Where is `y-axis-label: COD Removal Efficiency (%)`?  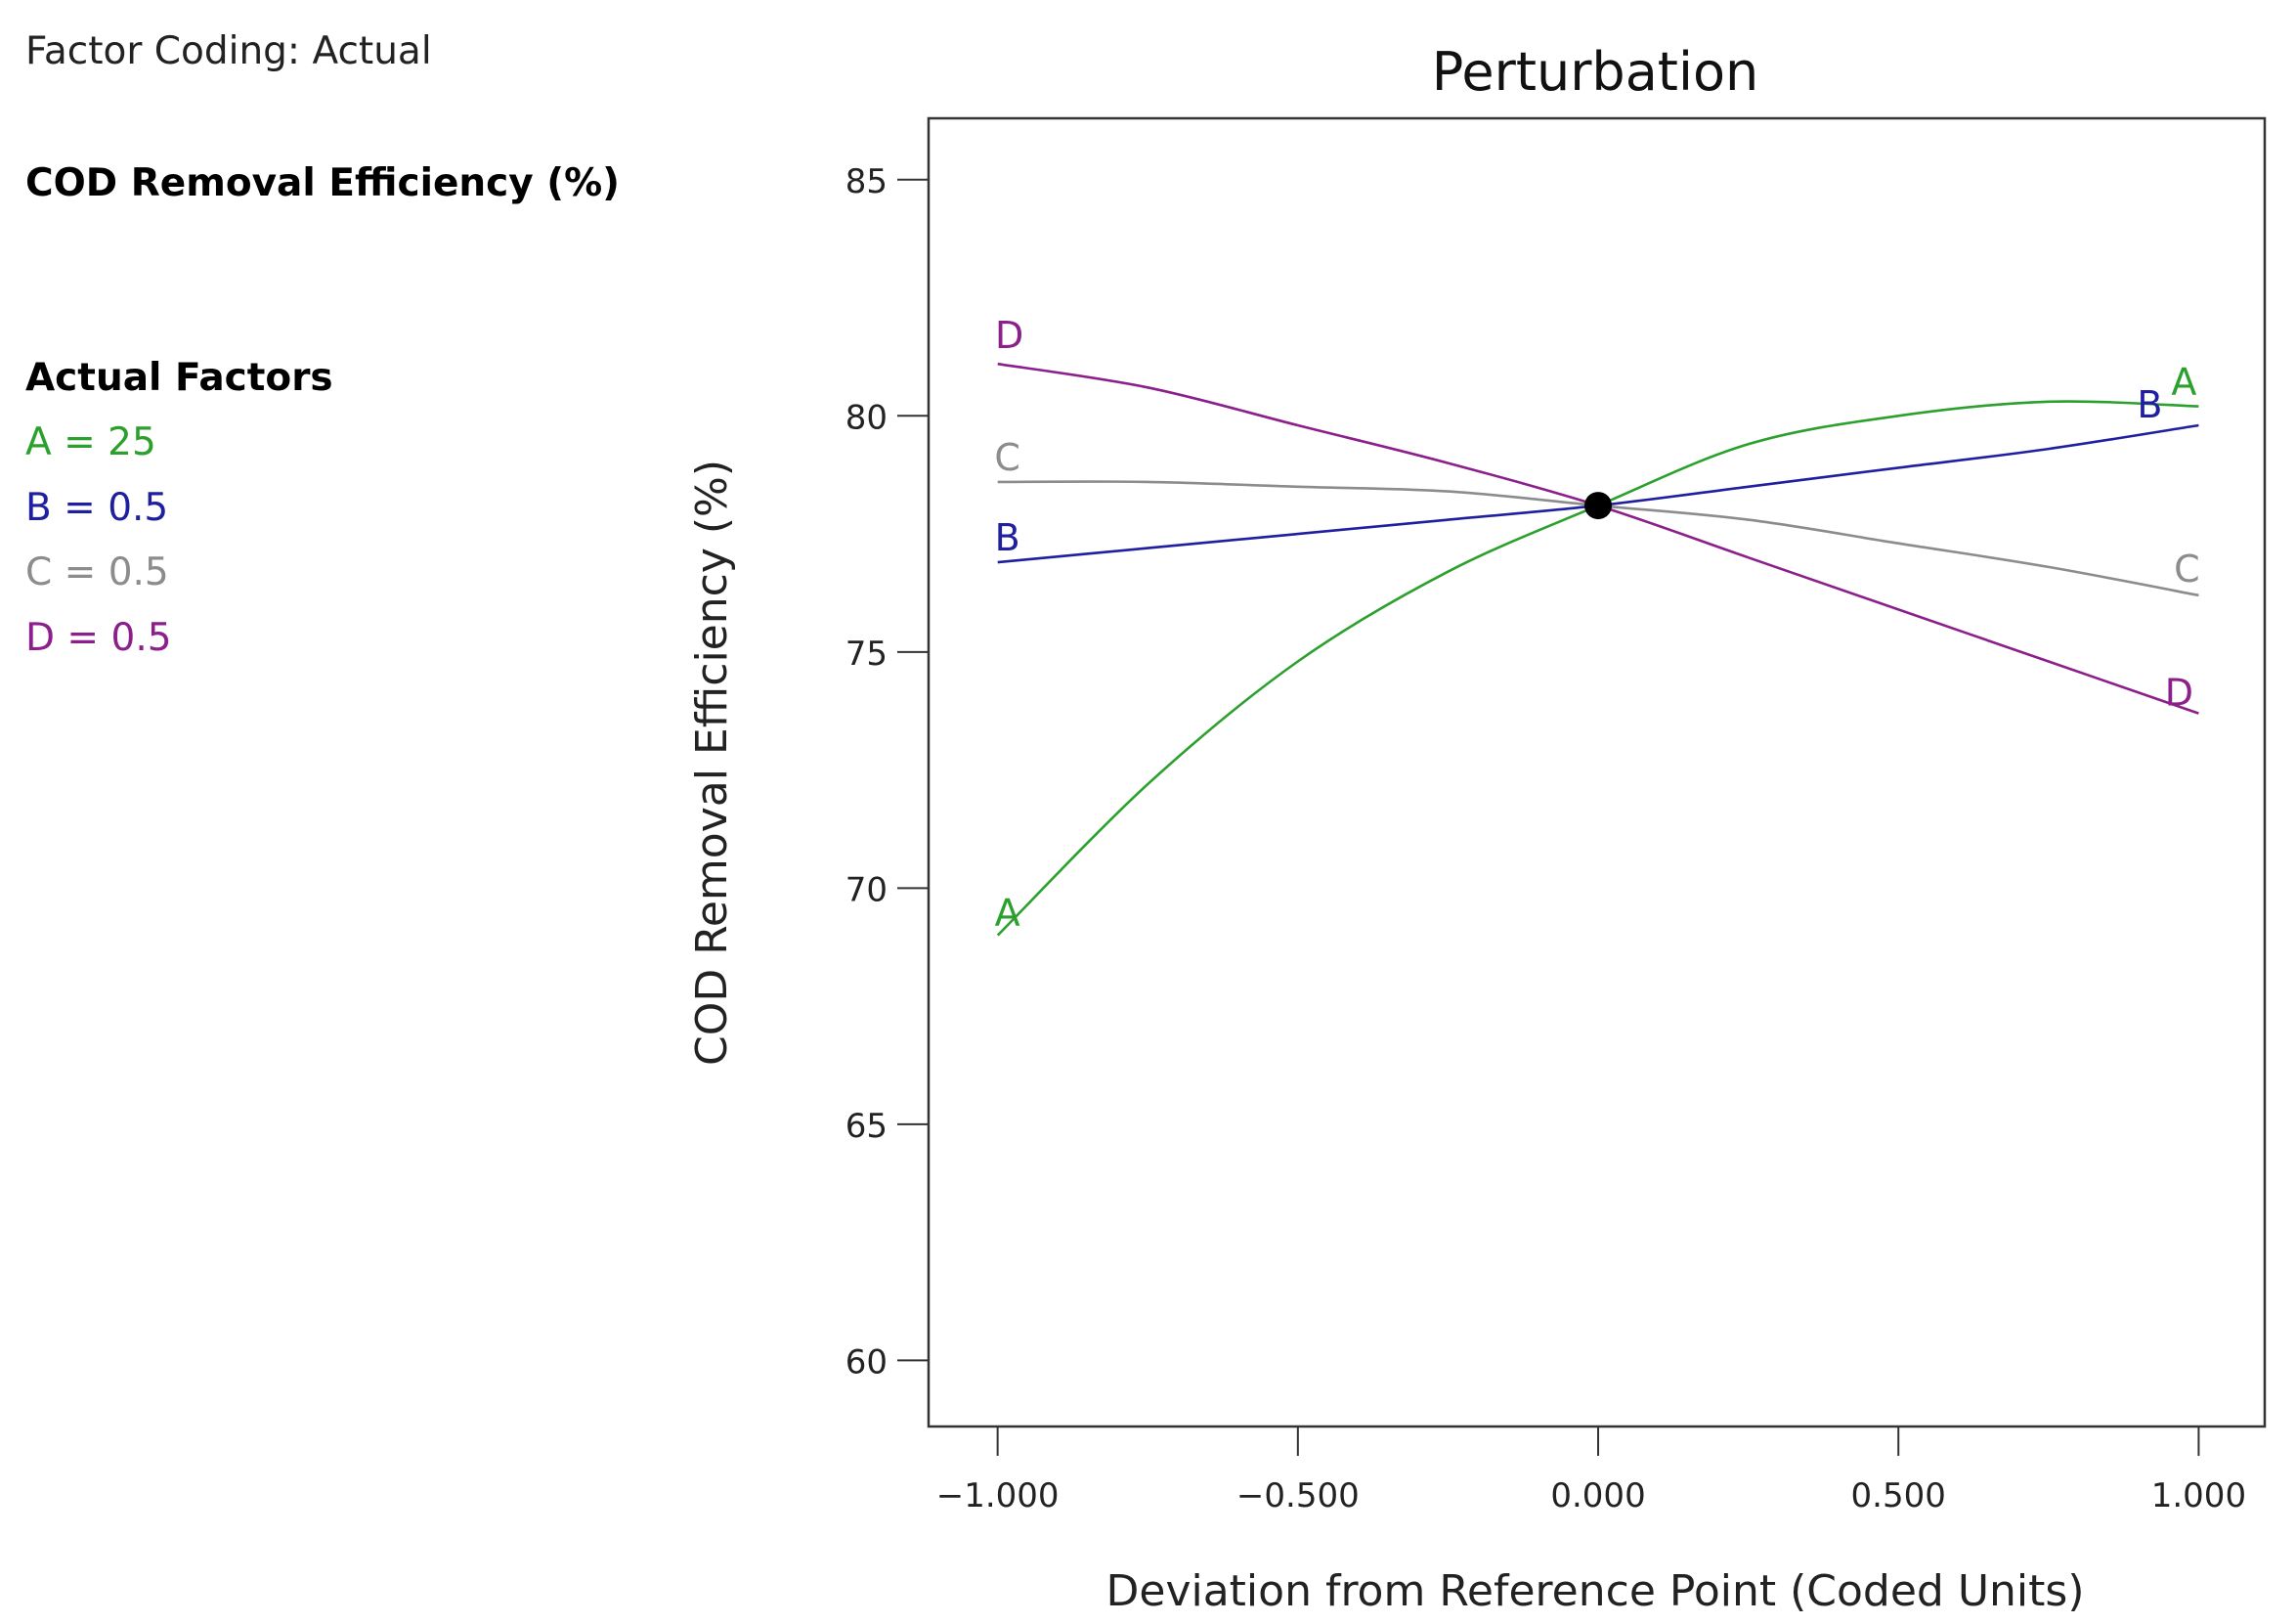 y-axis-label: COD Removal Efficiency (%) is located at coordinates (712, 763).